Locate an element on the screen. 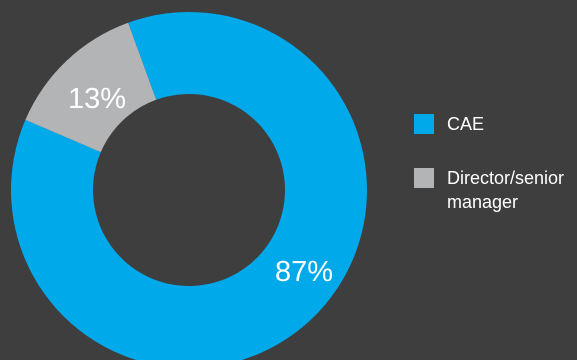 Image resolution: width=577 pixels, height=360 pixels. slice-label-cae: 87% is located at coordinates (304, 272).